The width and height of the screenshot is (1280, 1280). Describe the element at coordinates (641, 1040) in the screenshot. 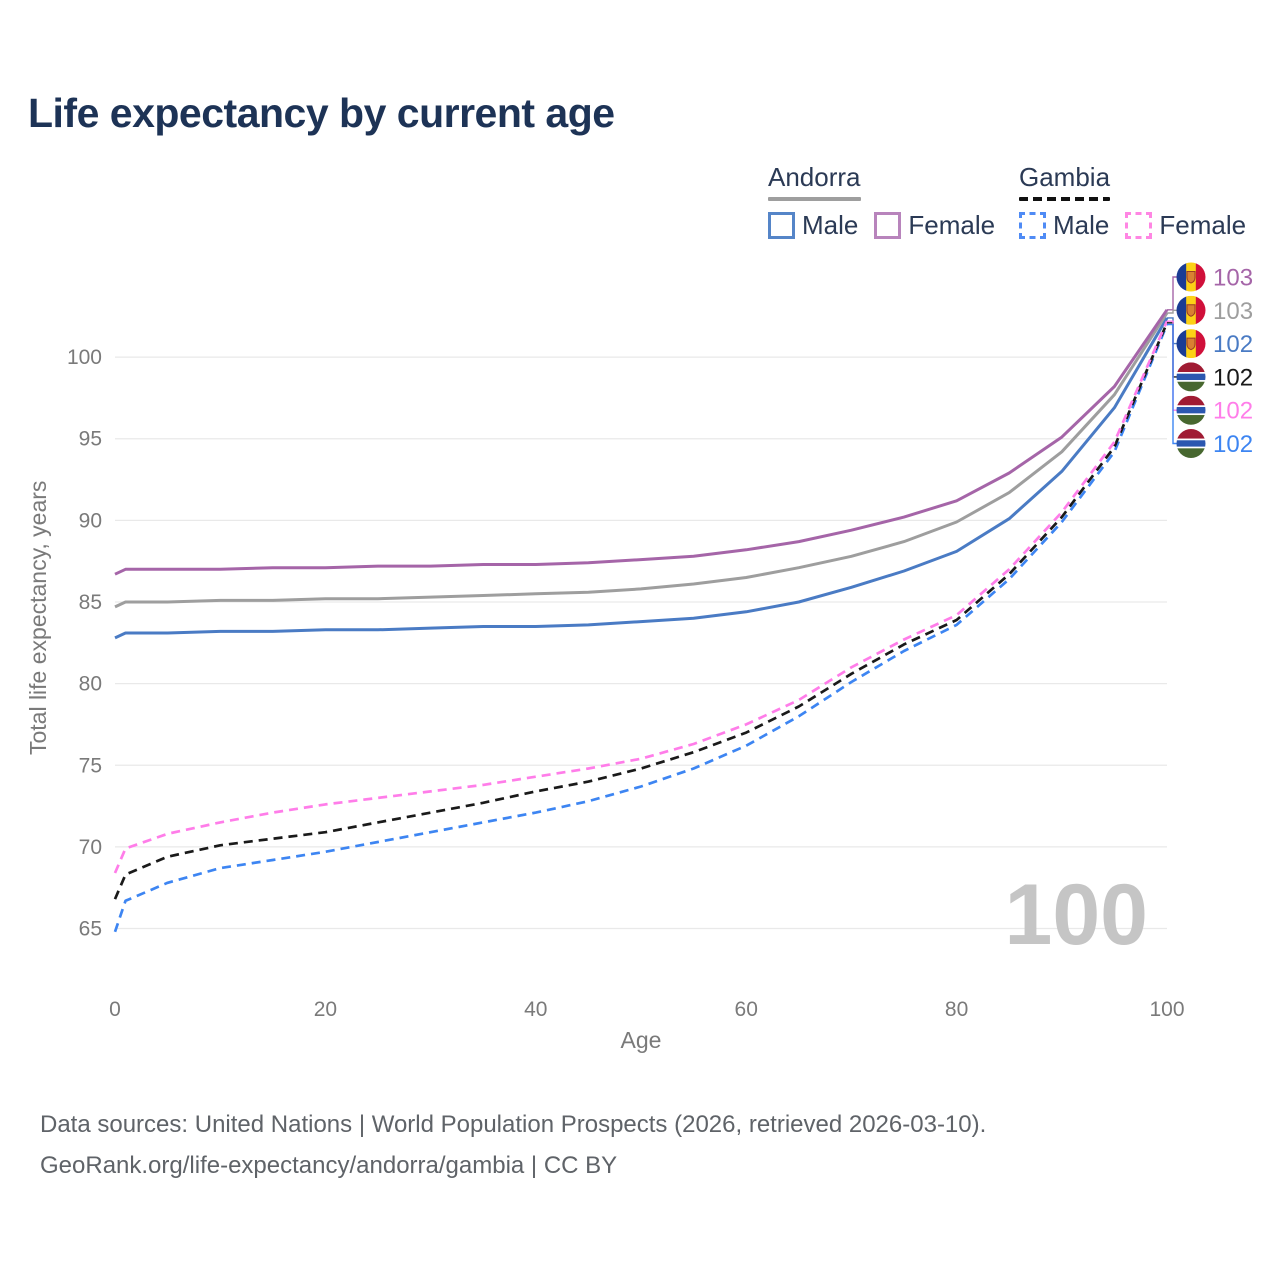

I see `x-axis-label: Age` at that location.